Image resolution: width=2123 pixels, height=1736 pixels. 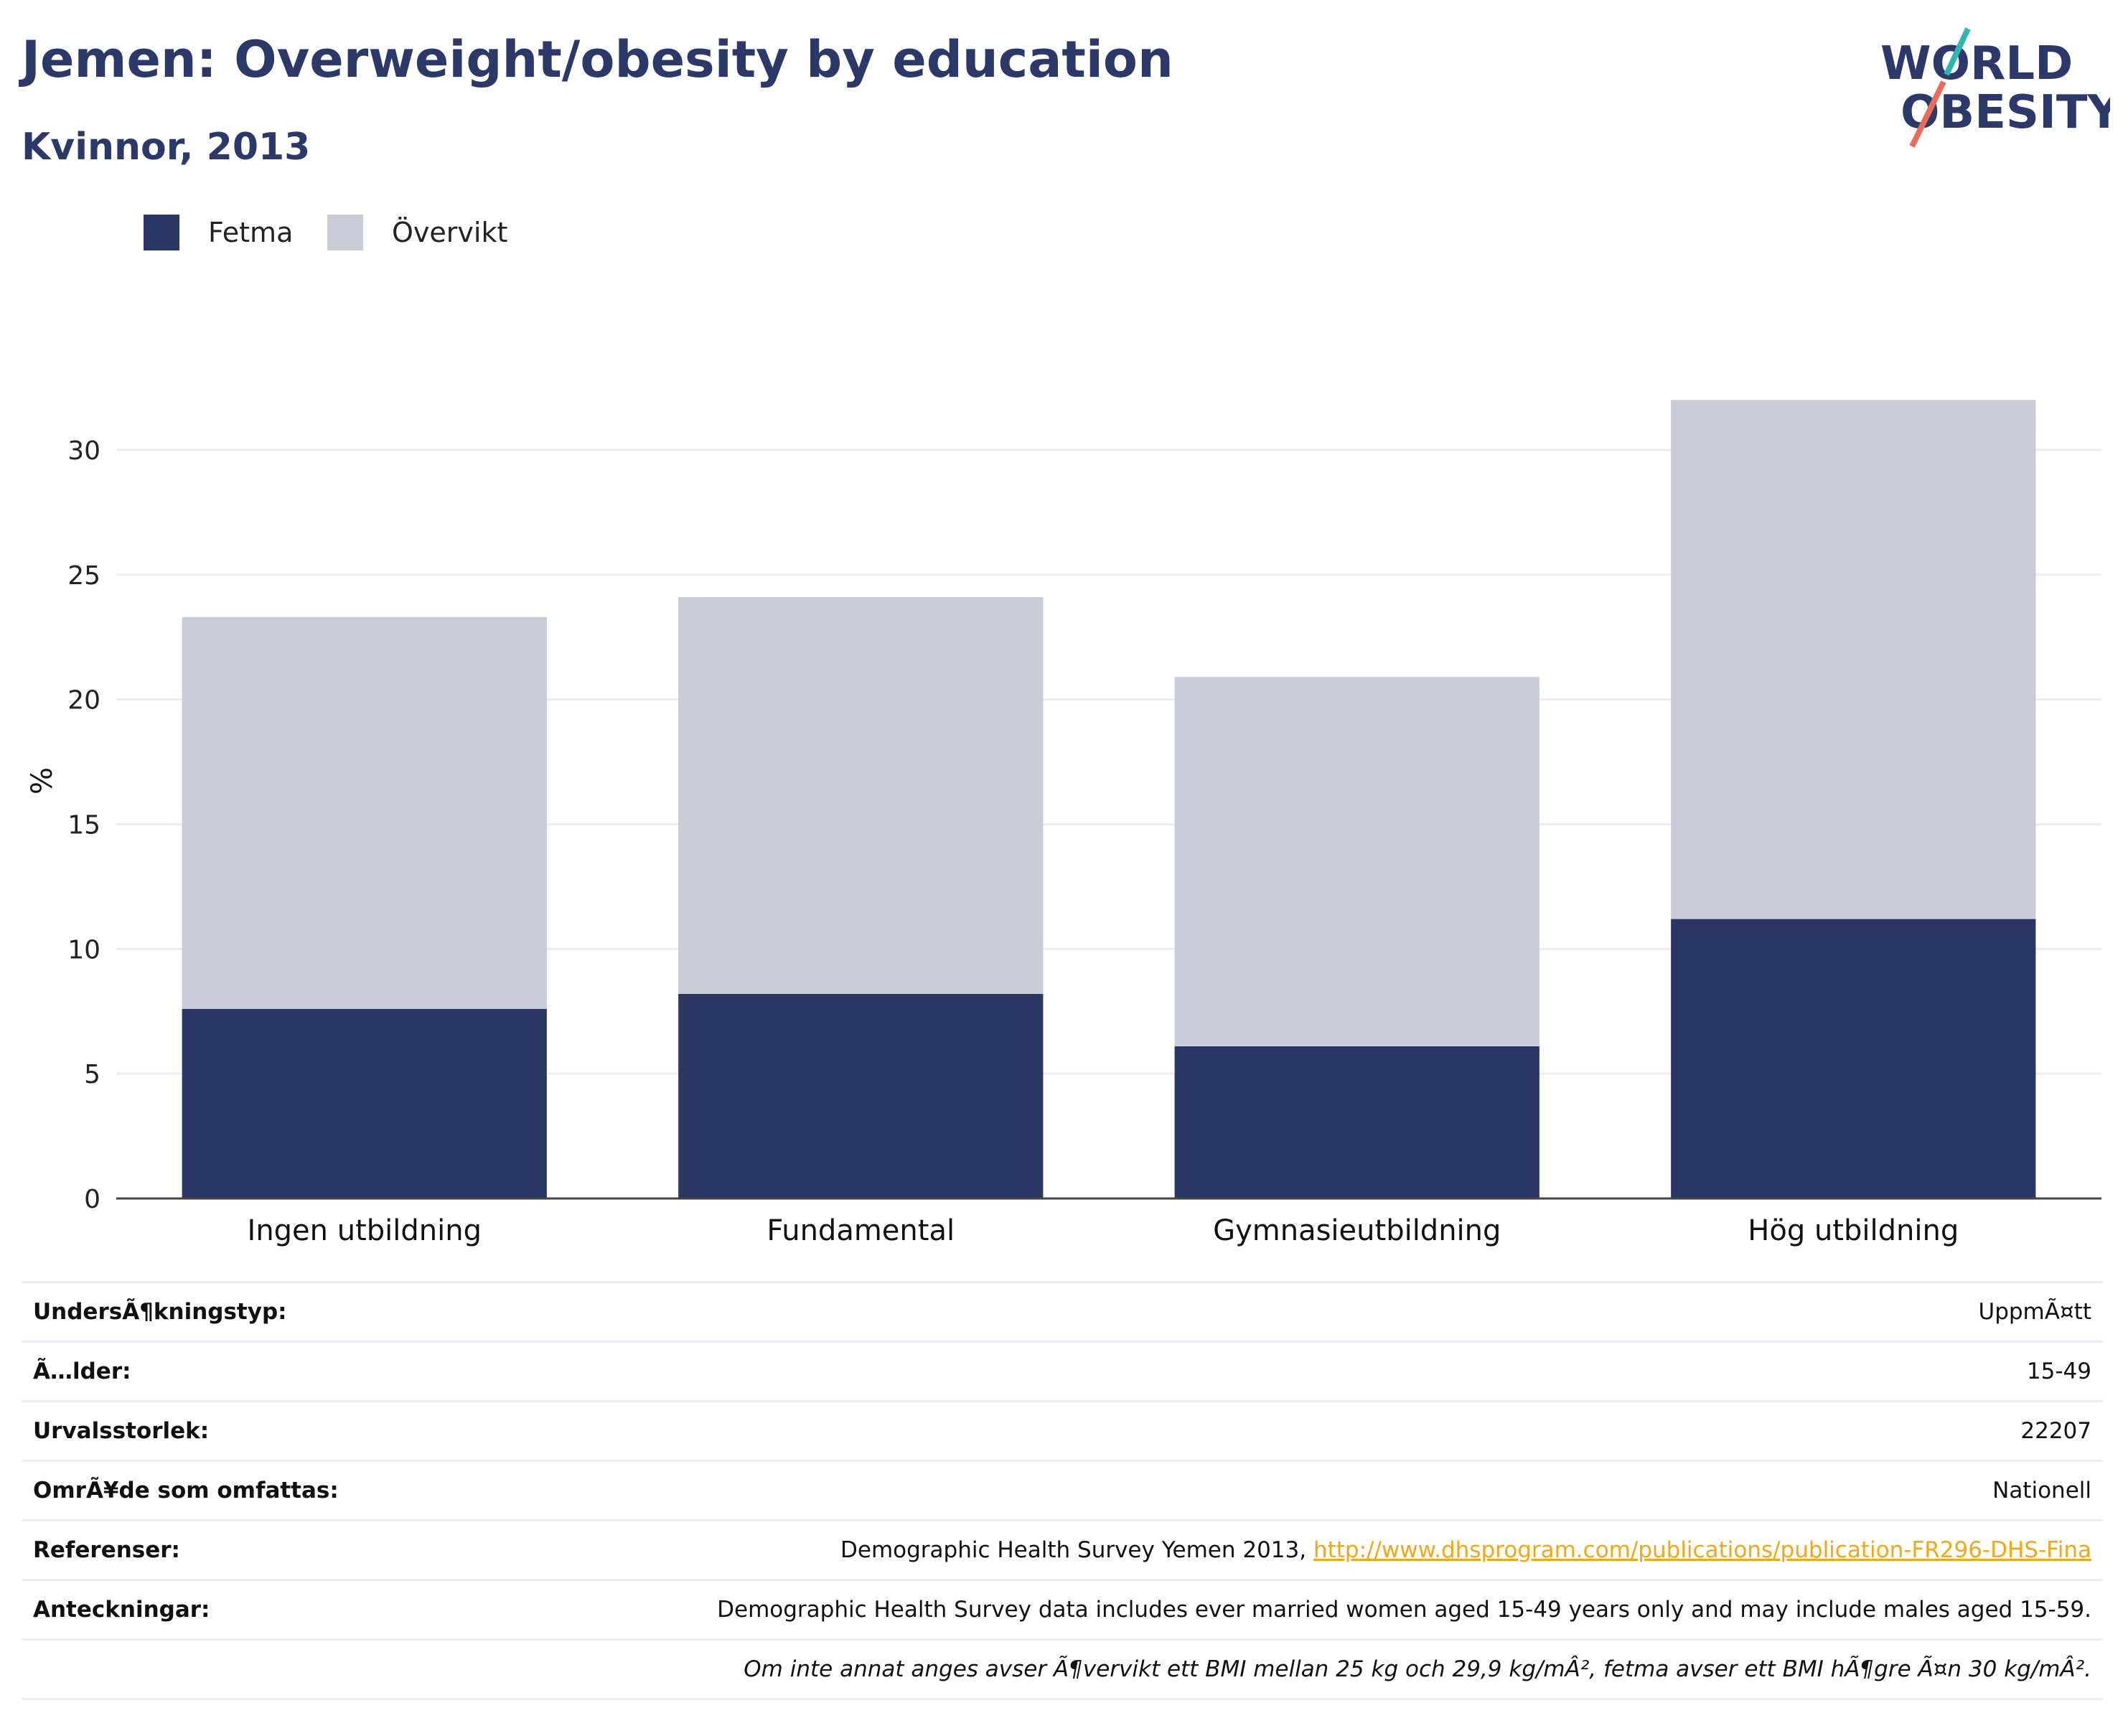 I want to click on y-tick-label: 15, so click(x=83, y=825).